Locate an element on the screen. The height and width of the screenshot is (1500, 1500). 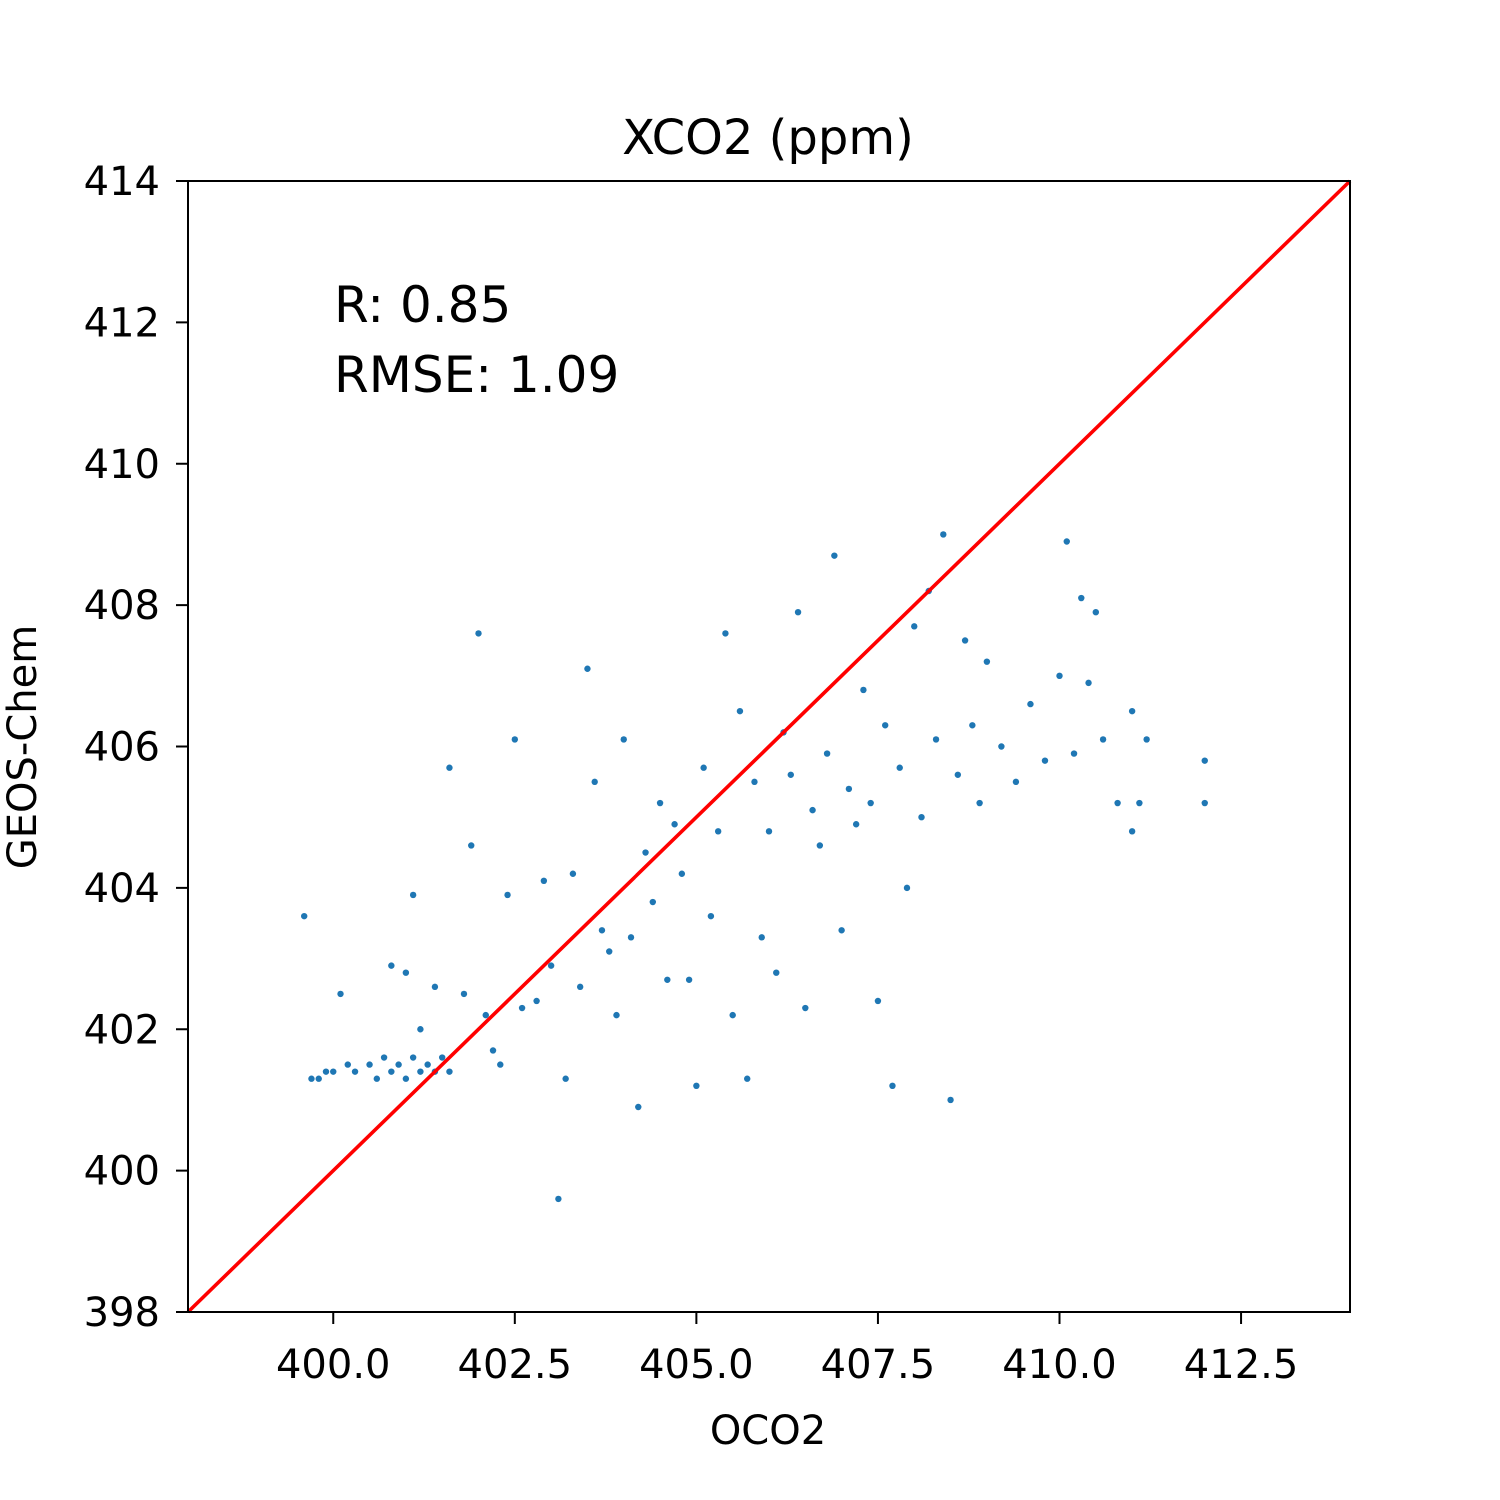
x-tick-label: 407.5 is located at coordinates (878, 1365).